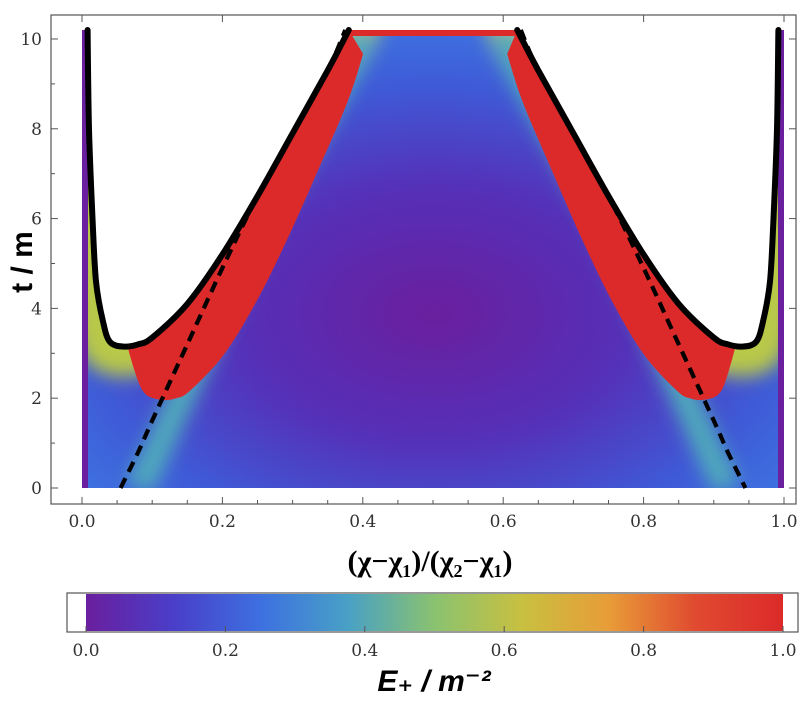  What do you see at coordinates (31, 40) in the screenshot?
I see `y-tick-label-5: 10` at bounding box center [31, 40].